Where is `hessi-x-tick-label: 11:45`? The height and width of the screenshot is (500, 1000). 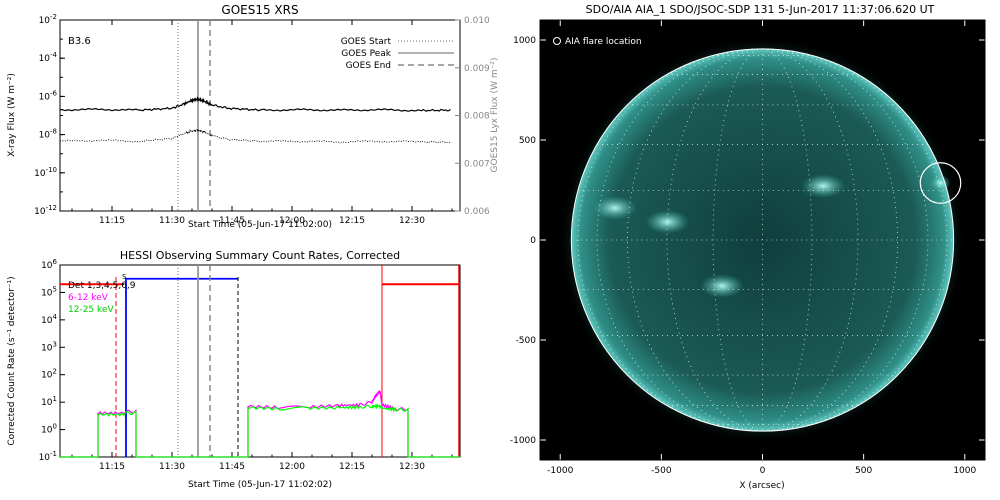 hessi-x-tick-label: 11:45 is located at coordinates (232, 467).